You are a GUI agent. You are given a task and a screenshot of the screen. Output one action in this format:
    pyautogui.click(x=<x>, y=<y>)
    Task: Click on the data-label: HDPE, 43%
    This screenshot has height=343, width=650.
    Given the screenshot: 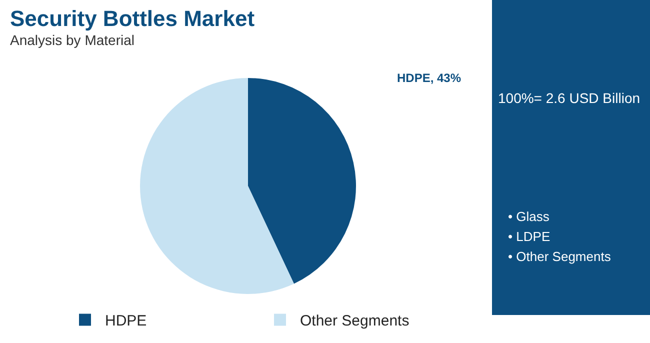 What is the action you would take?
    pyautogui.click(x=429, y=78)
    